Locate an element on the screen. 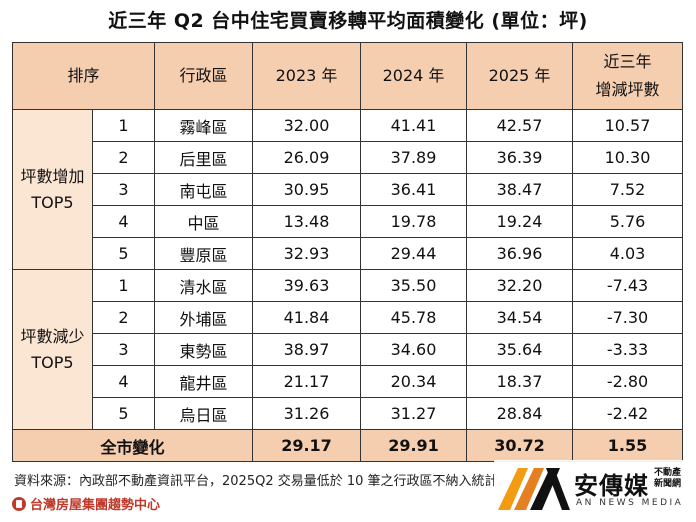 The height and width of the screenshot is (522, 696). brand-watermark: 安傳媒 不動產新聞網 AN NEWS MEDIA is located at coordinates (592, 488).